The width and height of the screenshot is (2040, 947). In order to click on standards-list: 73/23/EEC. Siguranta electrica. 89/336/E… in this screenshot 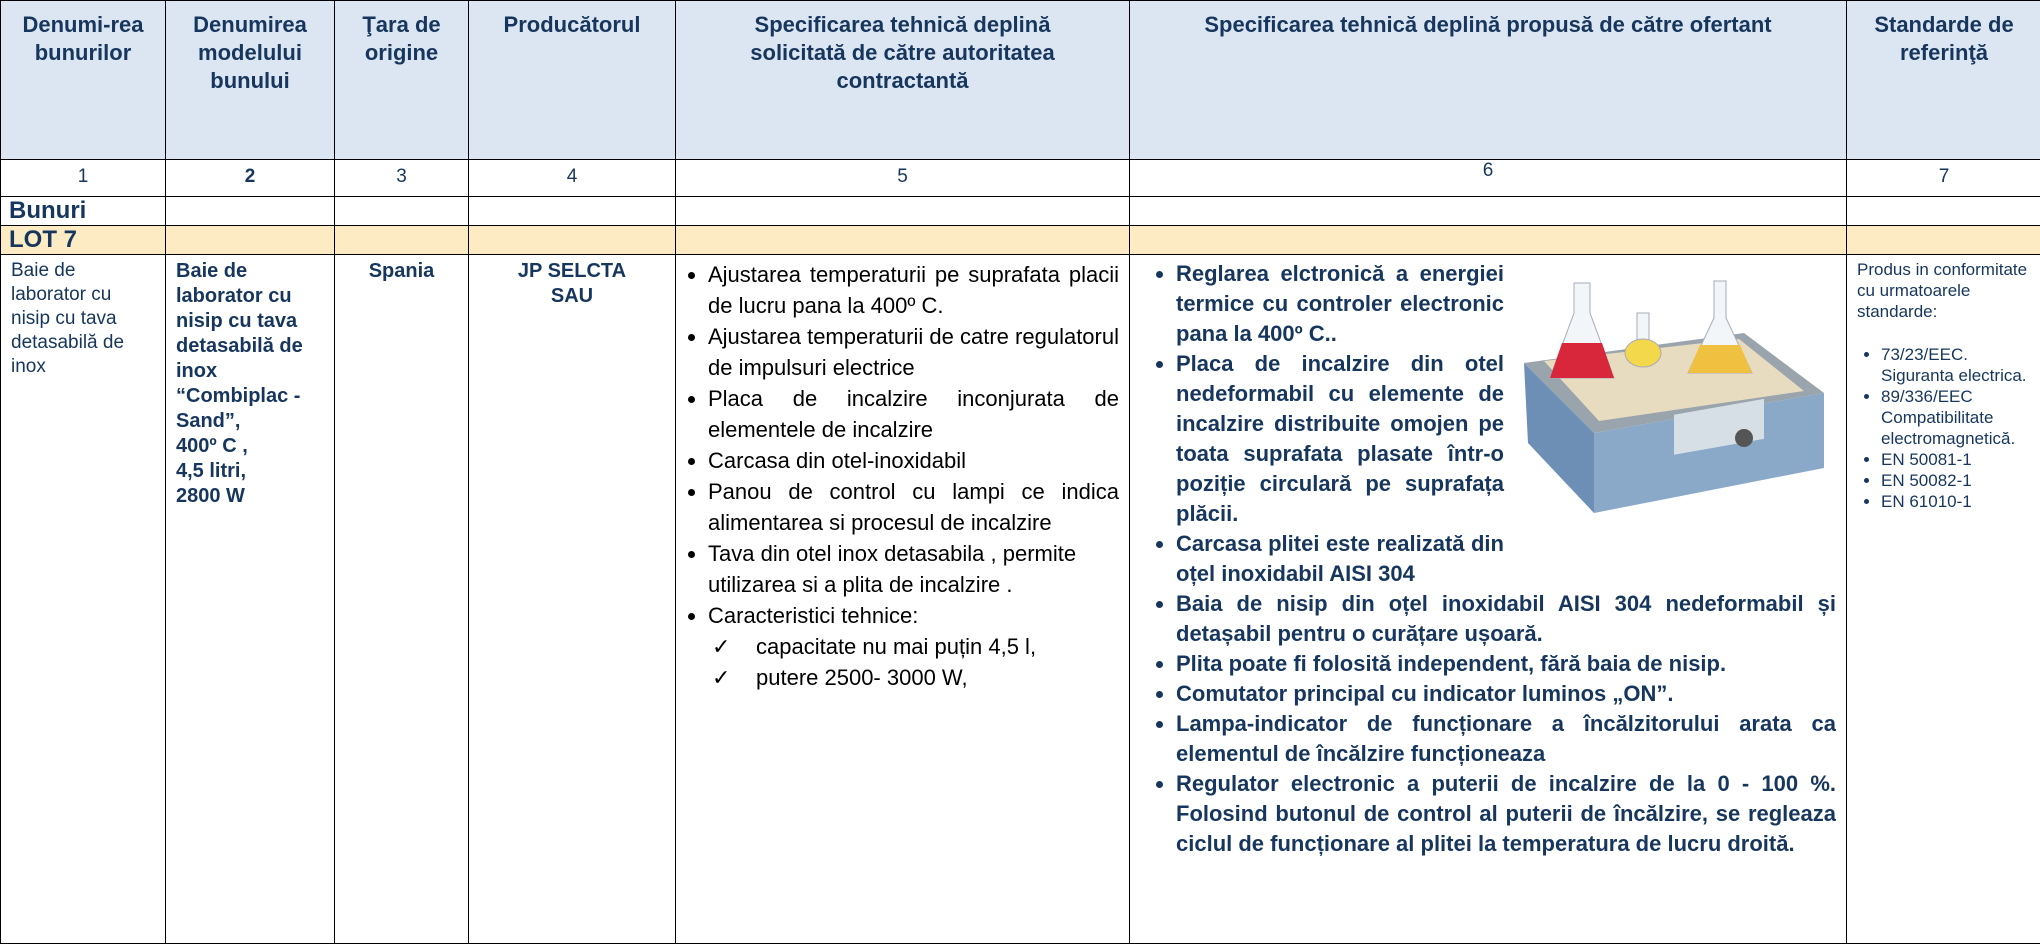, I will do `click(1944, 428)`.